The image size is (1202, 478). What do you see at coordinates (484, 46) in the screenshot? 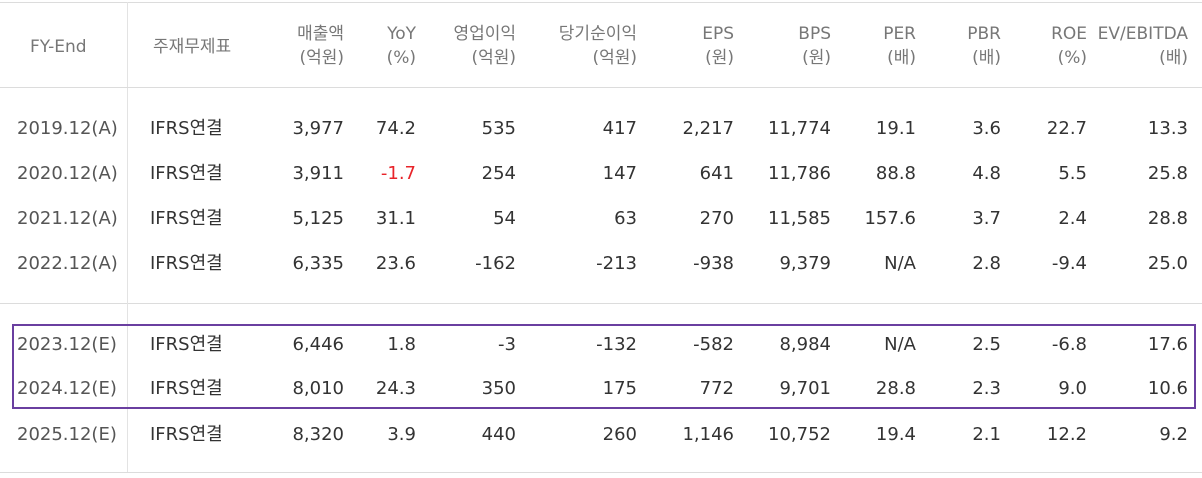
I see `header-operating-income: 영업이익 (억원)` at bounding box center [484, 46].